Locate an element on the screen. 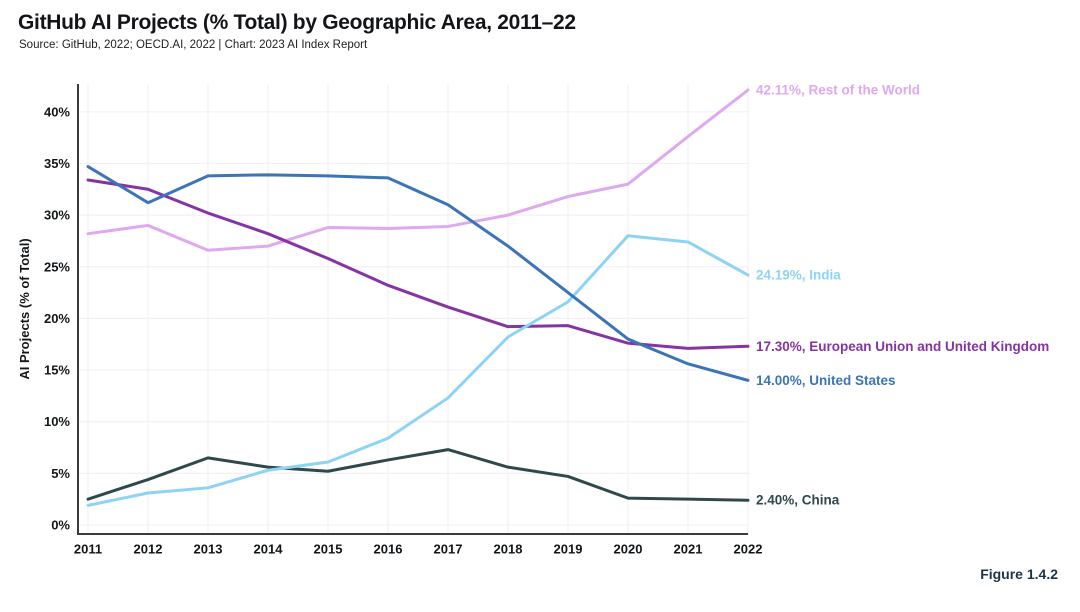 Image resolution: width=1080 pixels, height=612 pixels. y-tick-label: 35% is located at coordinates (57, 163).